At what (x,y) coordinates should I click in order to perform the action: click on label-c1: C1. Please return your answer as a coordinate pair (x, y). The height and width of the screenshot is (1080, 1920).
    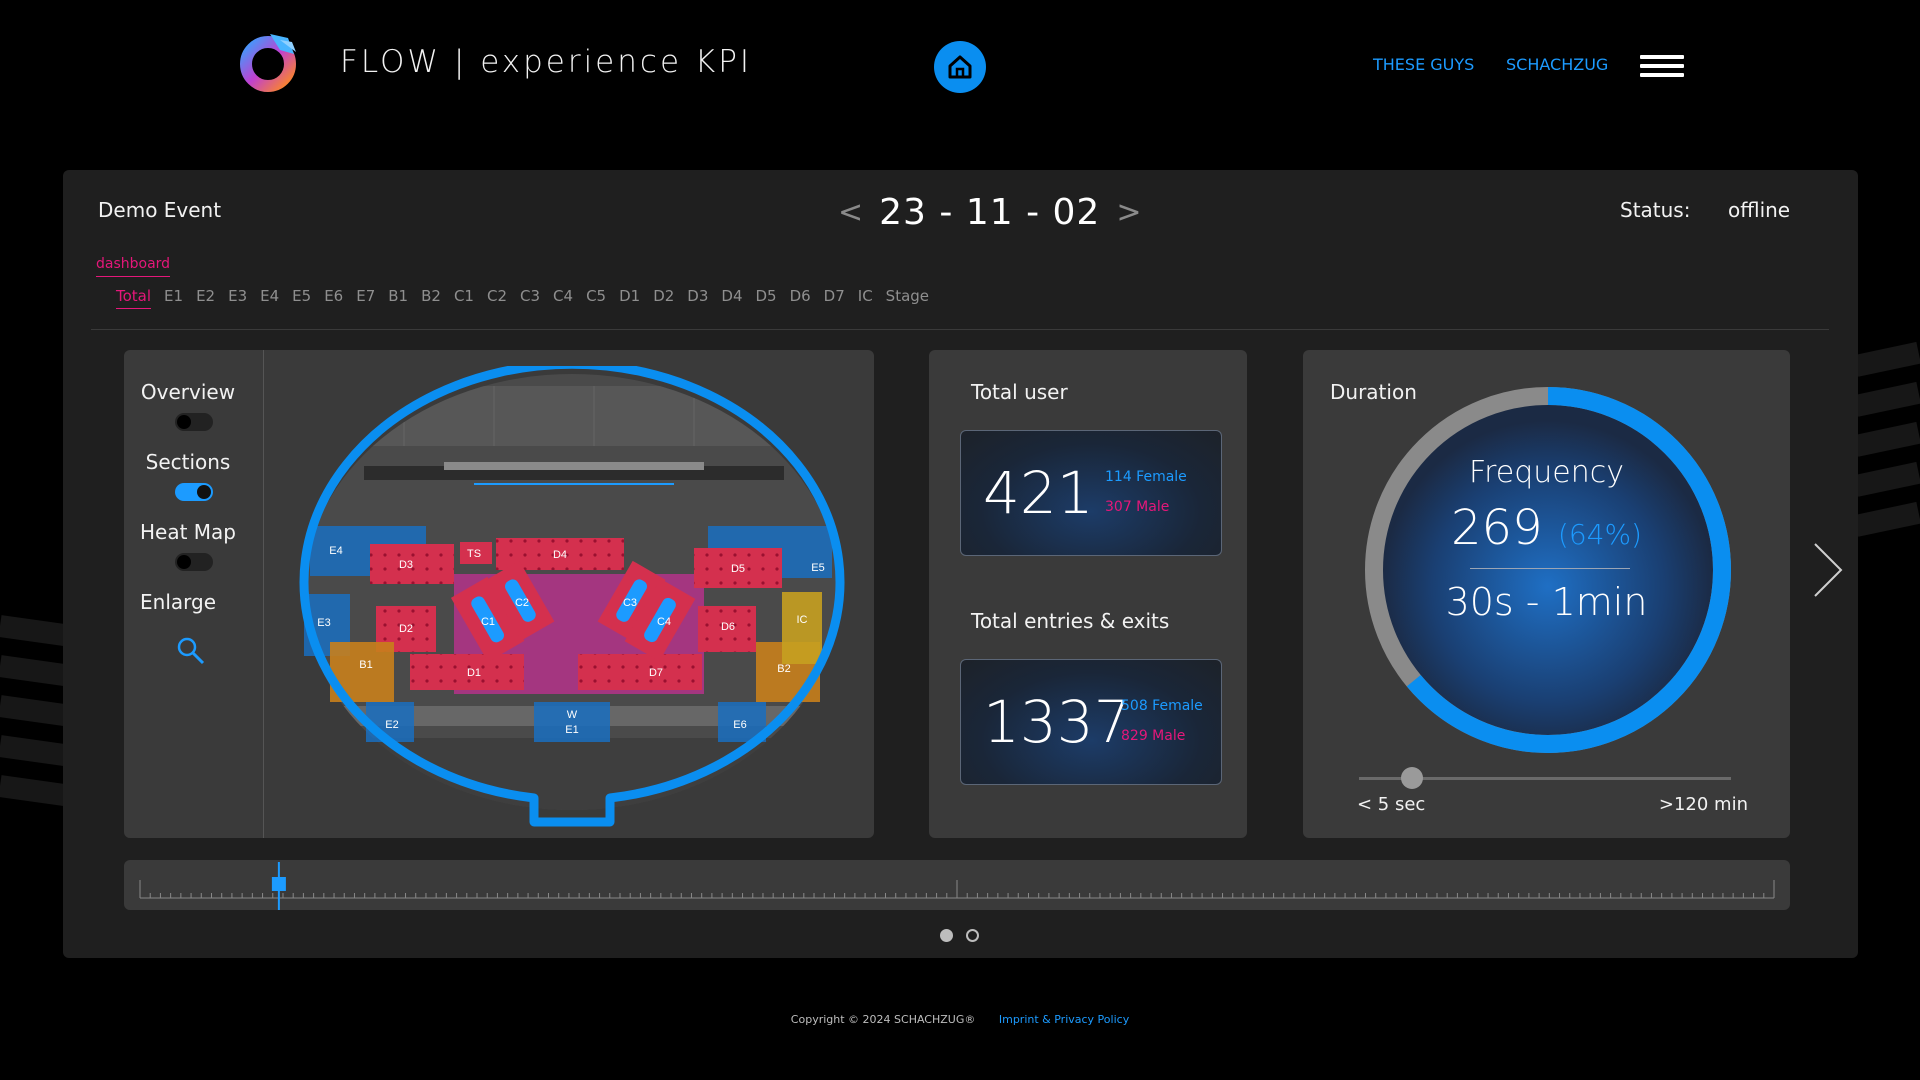
    Looking at the image, I should click on (488, 622).